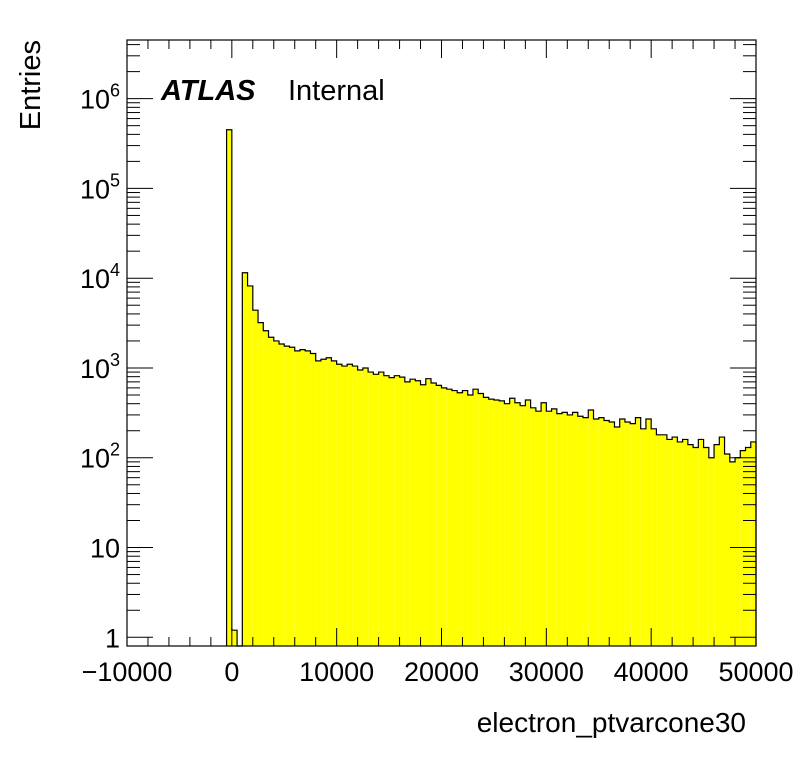 The image size is (796, 772). What do you see at coordinates (611, 722) in the screenshot?
I see `x-axis-label: electron_ptvarcone30` at bounding box center [611, 722].